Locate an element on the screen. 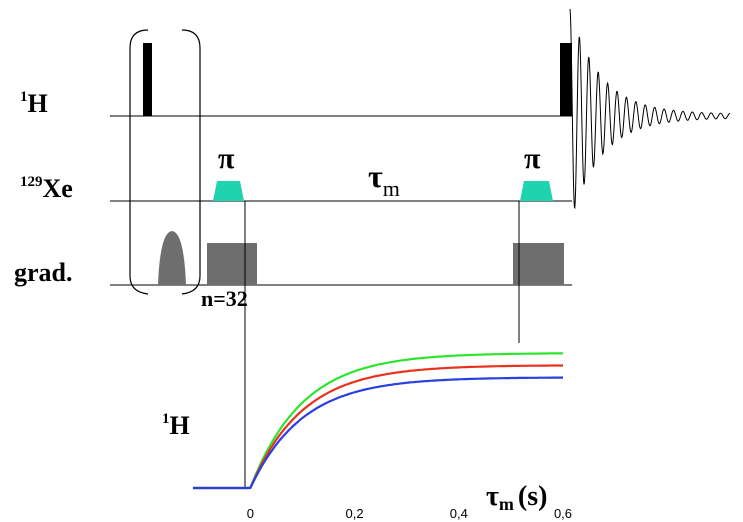 Image resolution: width=743 pixels, height=522 pixels. h-channel-label: 1H is located at coordinates (34, 103).